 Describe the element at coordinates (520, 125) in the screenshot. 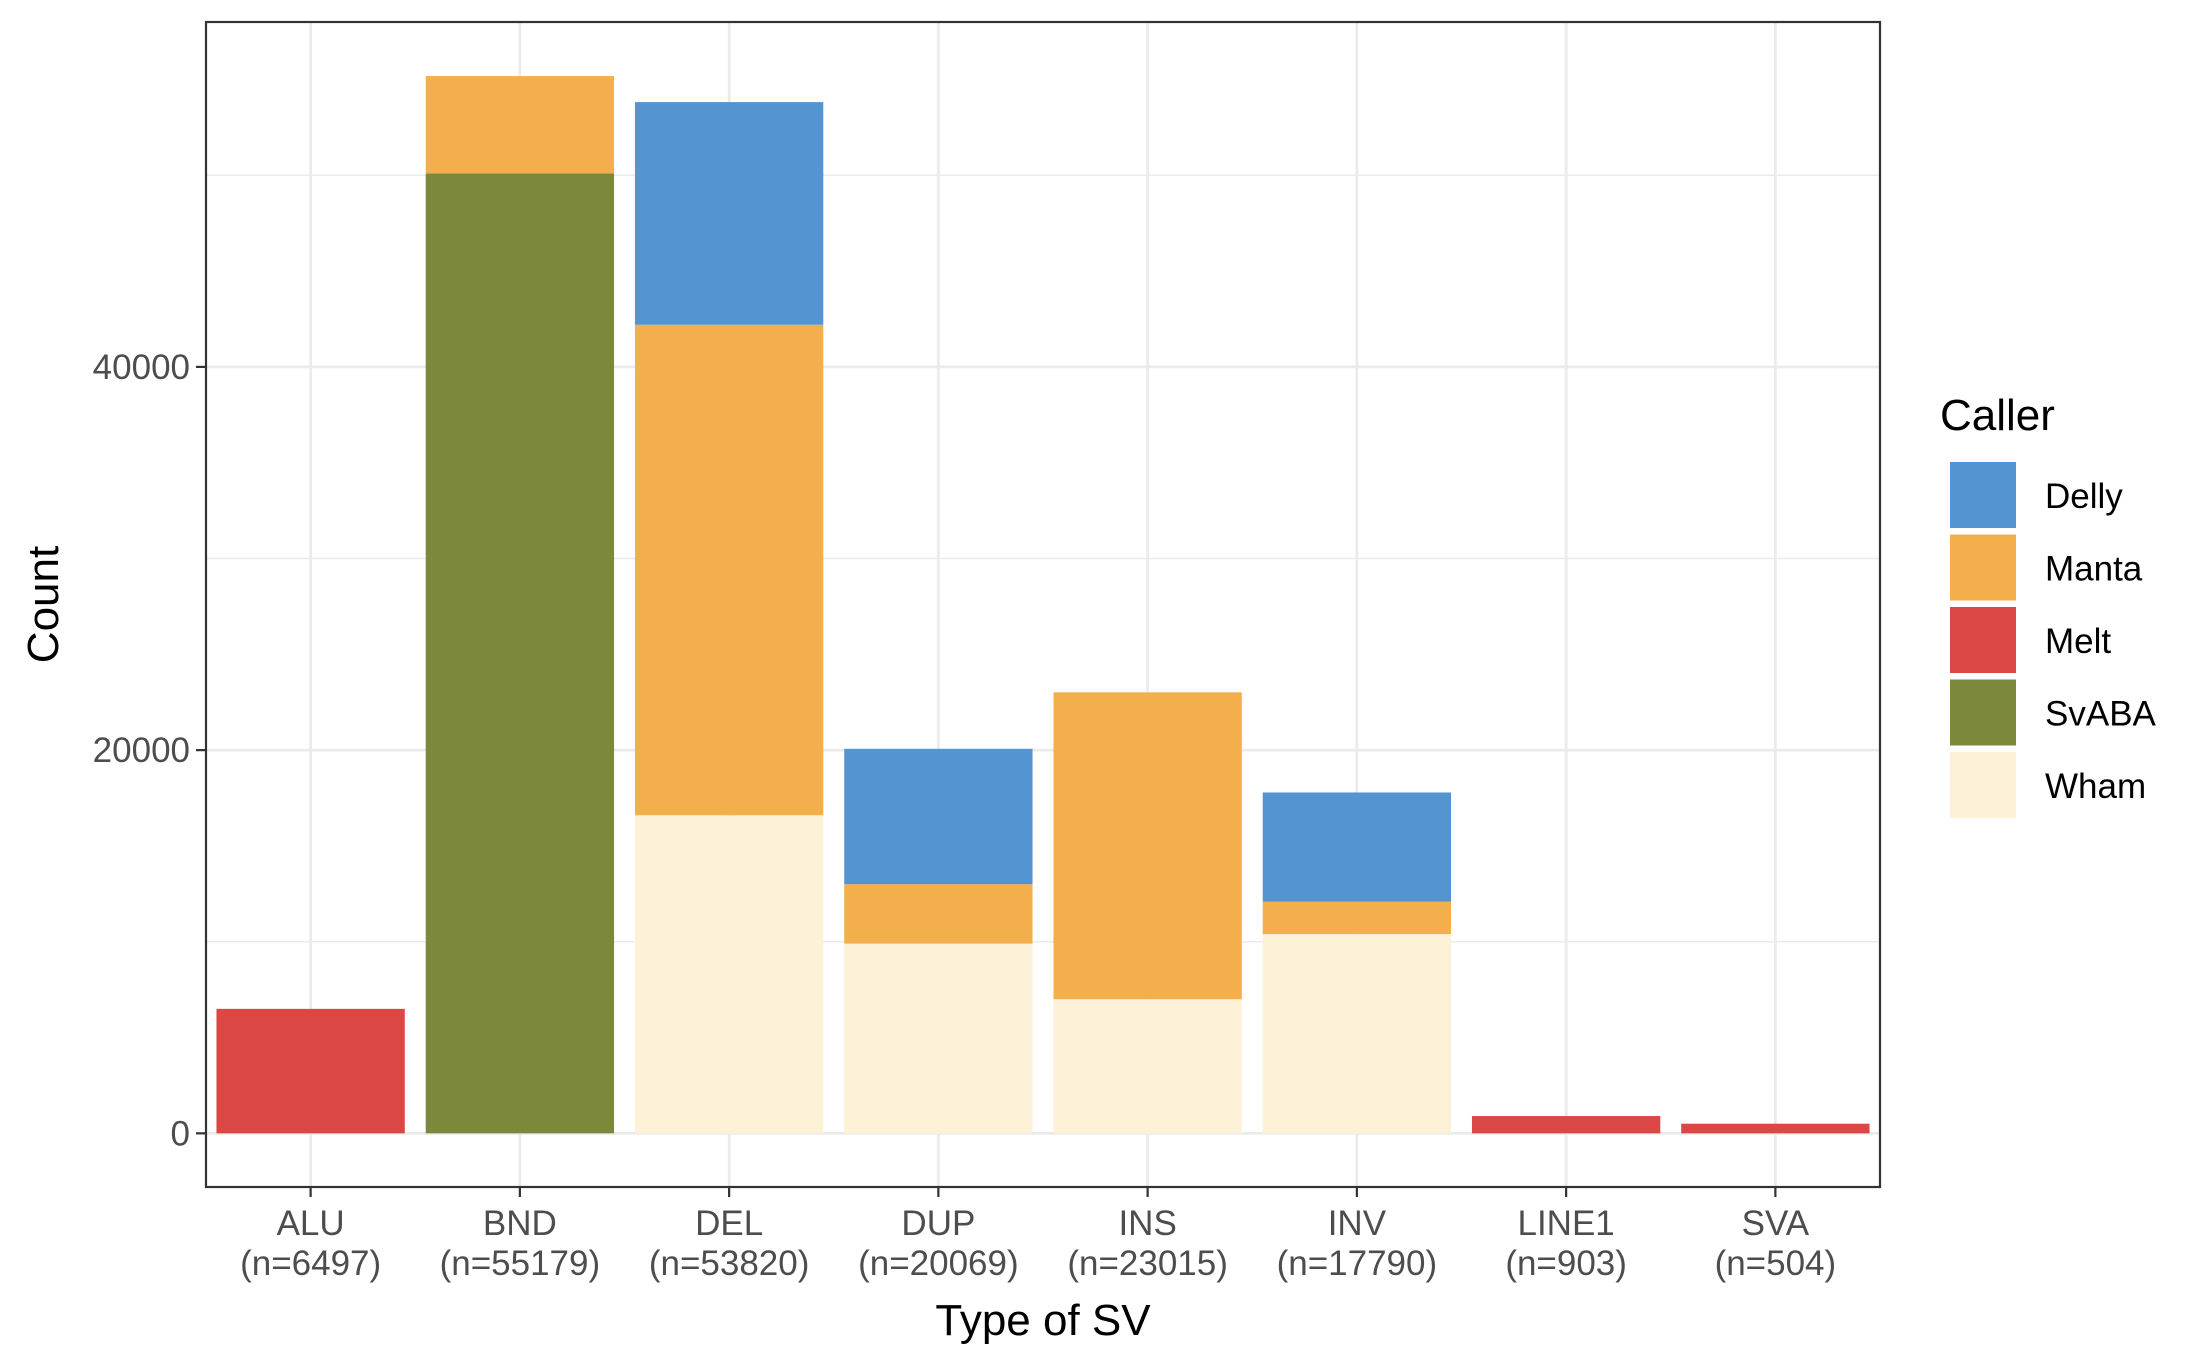

I see `bar-bnd-manta` at that location.